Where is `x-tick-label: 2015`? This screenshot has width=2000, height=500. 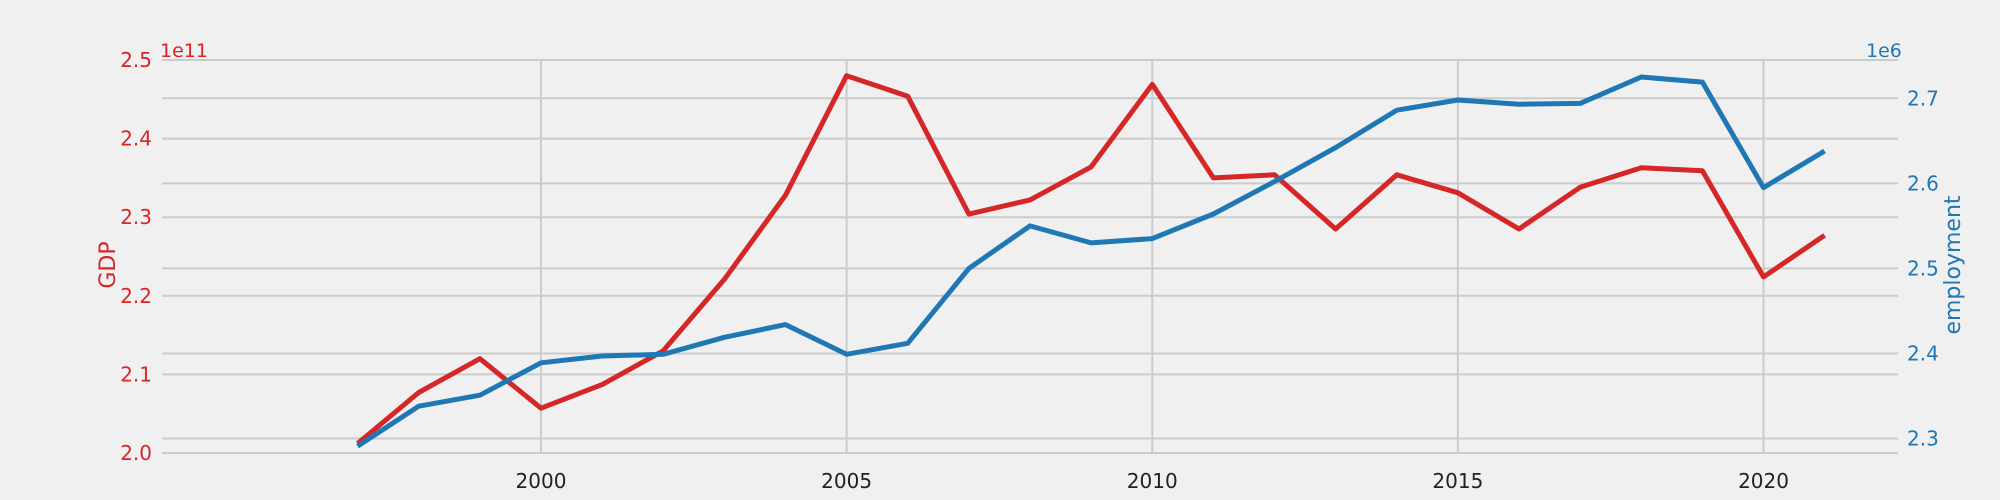 x-tick-label: 2015 is located at coordinates (1457, 481).